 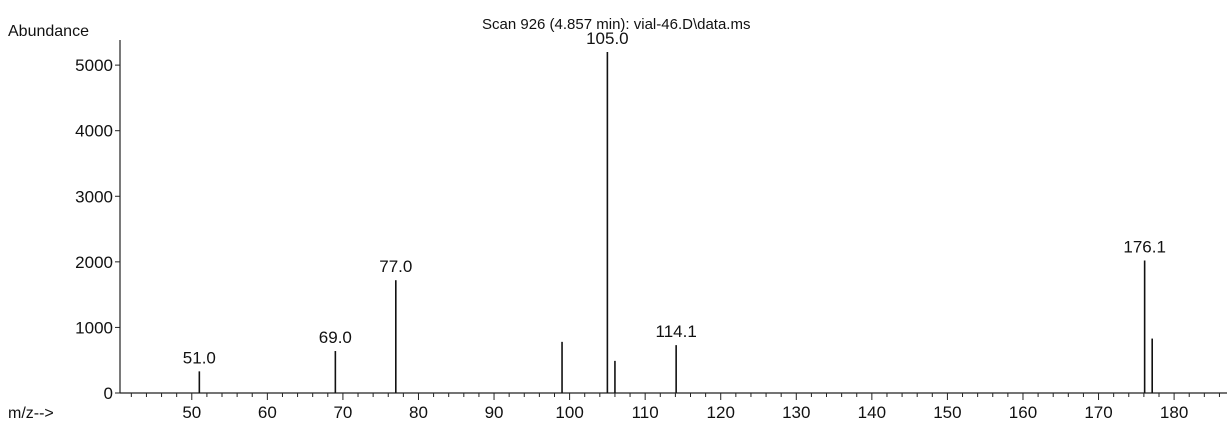 What do you see at coordinates (335, 337) in the screenshot?
I see `peak-label: 69.0` at bounding box center [335, 337].